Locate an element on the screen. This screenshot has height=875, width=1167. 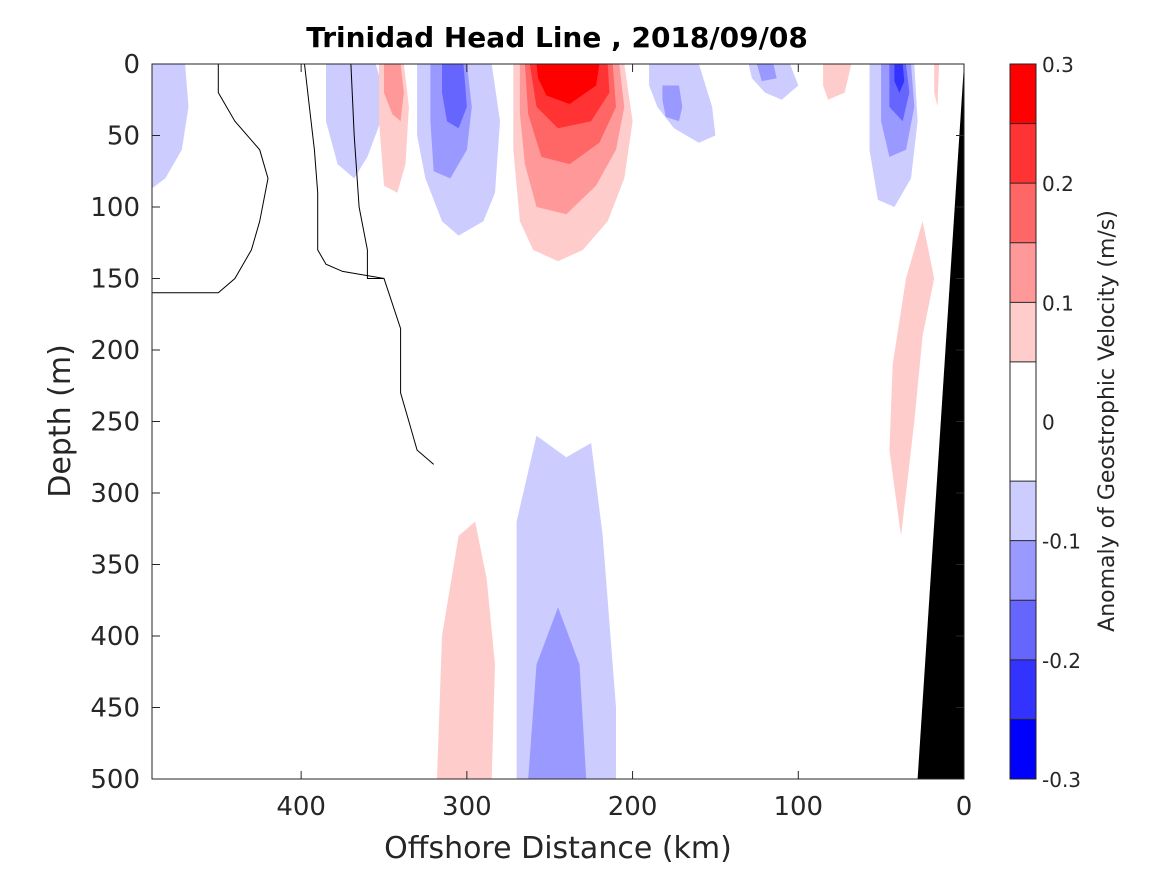
zero-contour-lines is located at coordinates (293, 264).